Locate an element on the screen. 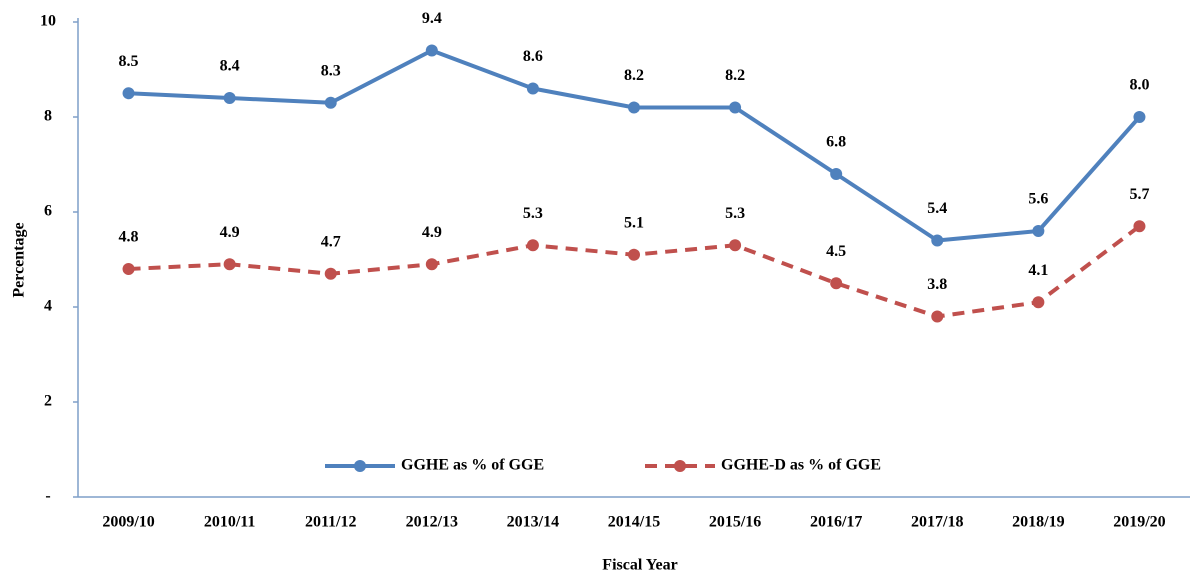 The width and height of the screenshot is (1192, 578). x-tick-label: 2016/17 is located at coordinates (836, 522).